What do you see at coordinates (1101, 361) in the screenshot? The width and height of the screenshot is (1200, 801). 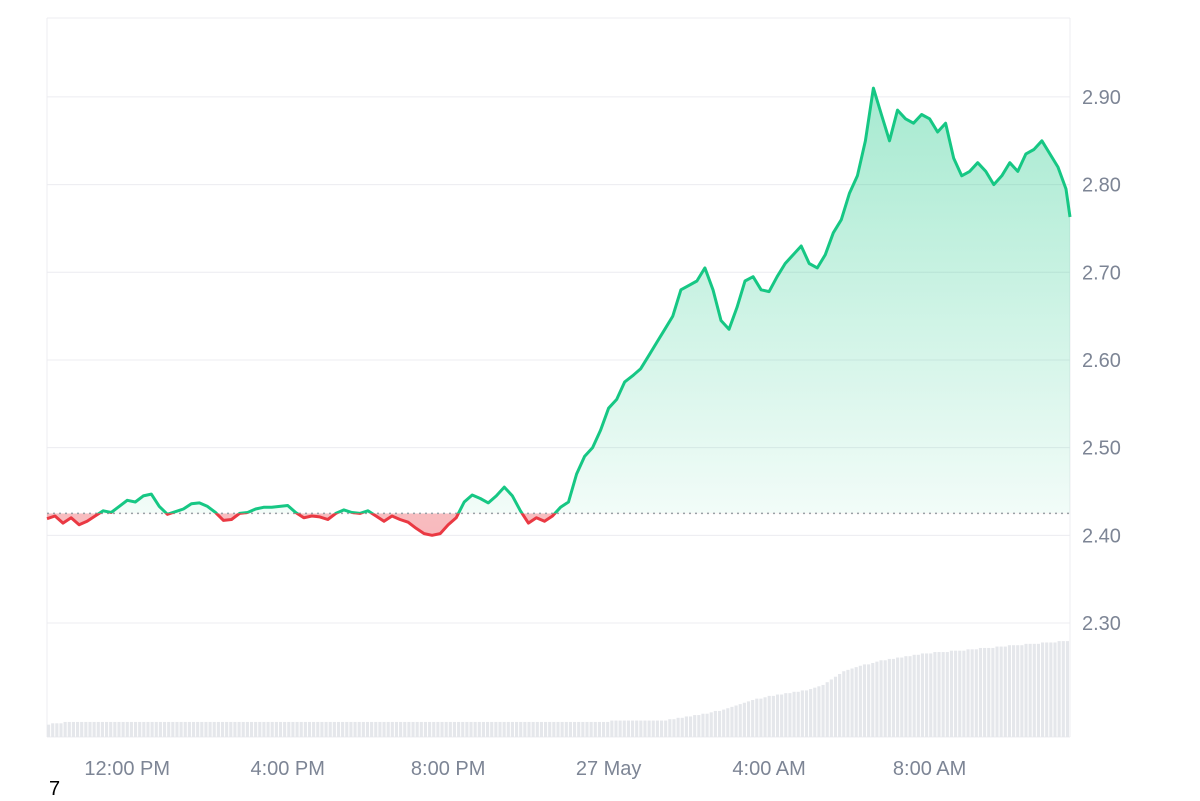 I see `y-axis: 2.30 2.40 2.50 2.60 2.70 2.80 2.90` at bounding box center [1101, 361].